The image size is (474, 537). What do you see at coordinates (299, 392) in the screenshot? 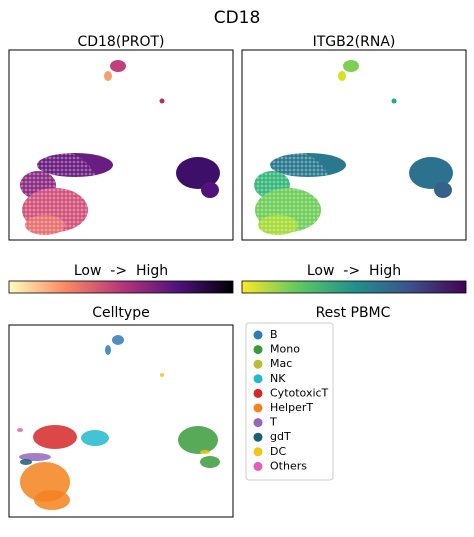
I see `legend-label: CytotoxicT` at bounding box center [299, 392].